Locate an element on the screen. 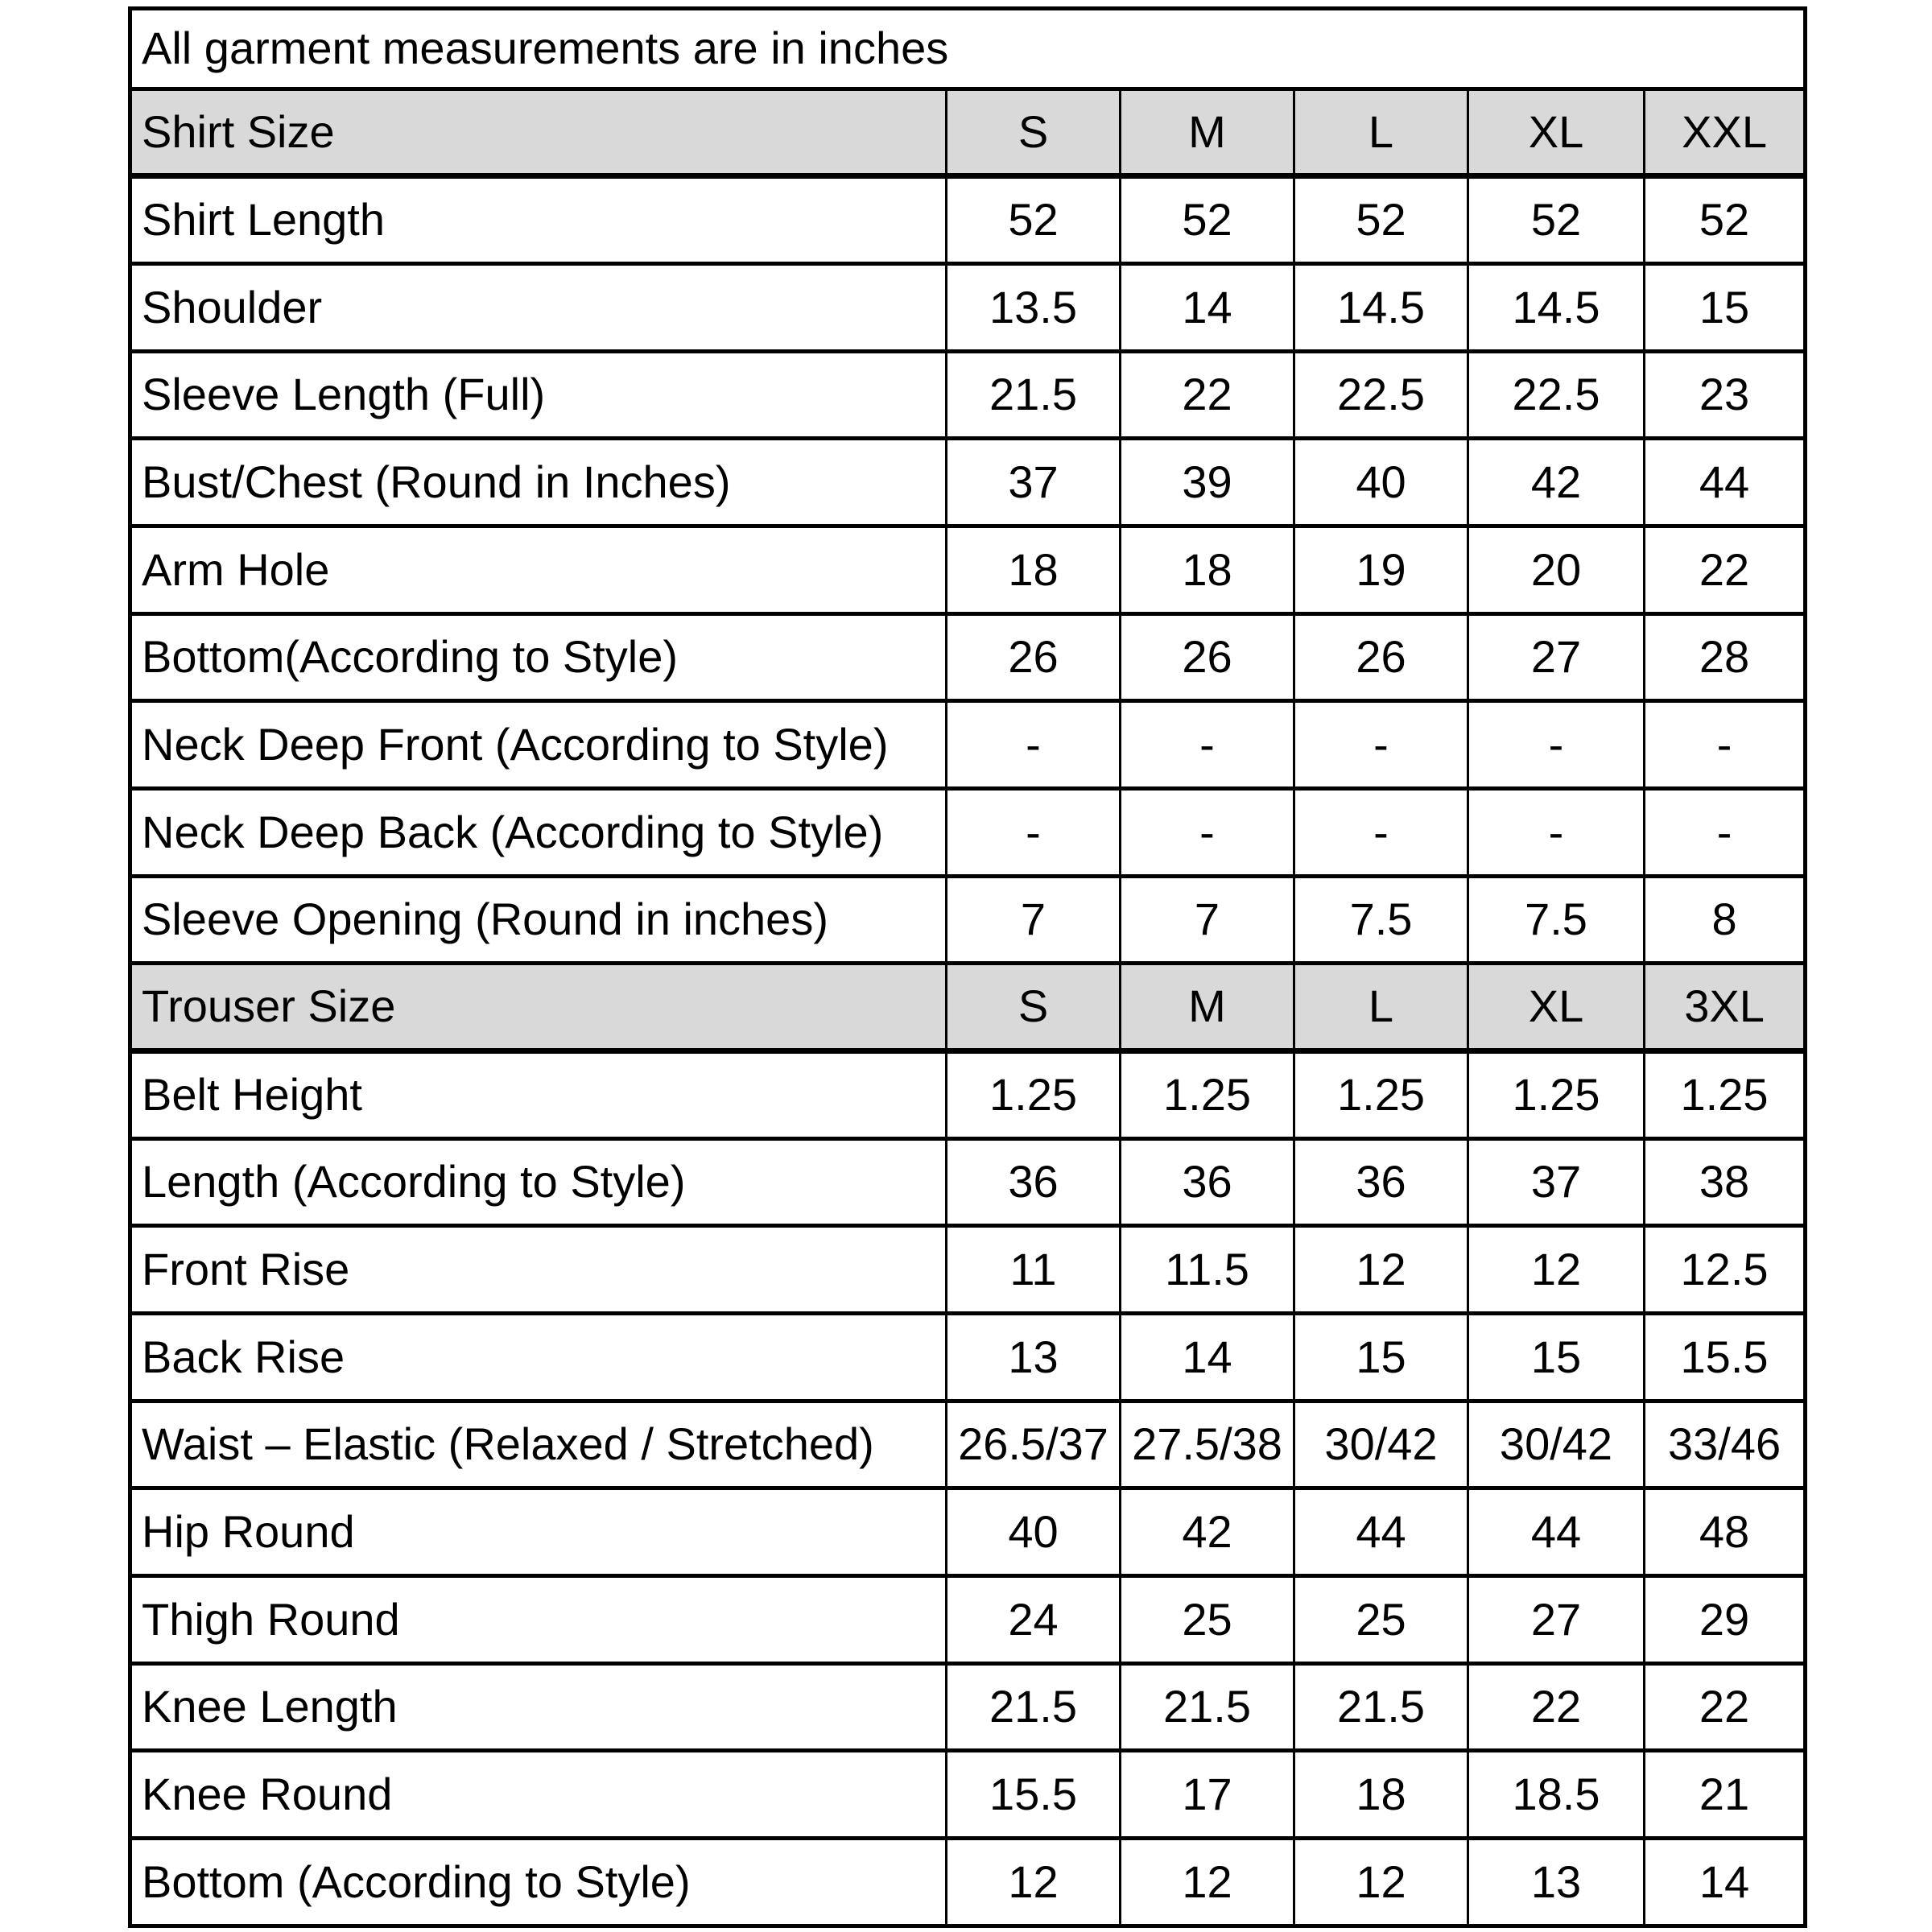 Image resolution: width=1932 pixels, height=1932 pixels. cell-value: 7 is located at coordinates (1033, 919).